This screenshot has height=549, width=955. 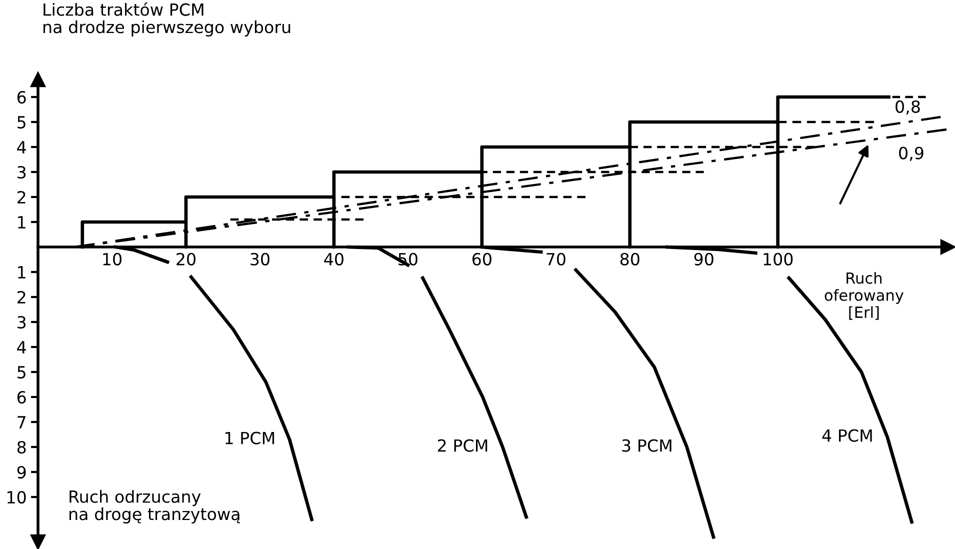 What do you see at coordinates (17, 497) in the screenshot?
I see `y-tick-label: 10` at bounding box center [17, 497].